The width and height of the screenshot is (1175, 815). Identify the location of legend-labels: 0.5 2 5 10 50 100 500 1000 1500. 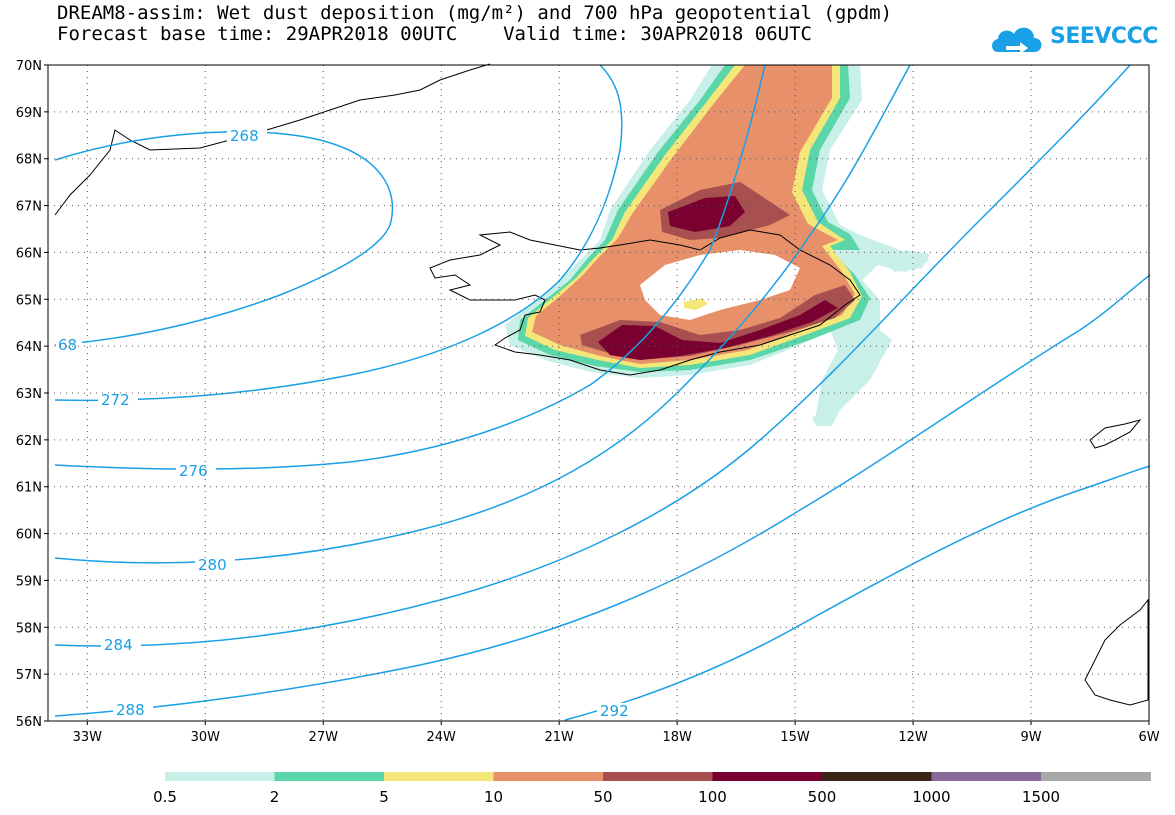
(606, 797).